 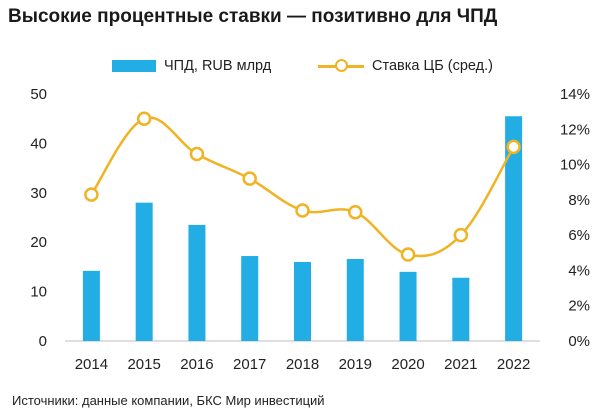 What do you see at coordinates (197, 154) in the screenshot?
I see `rate-point-2016` at bounding box center [197, 154].